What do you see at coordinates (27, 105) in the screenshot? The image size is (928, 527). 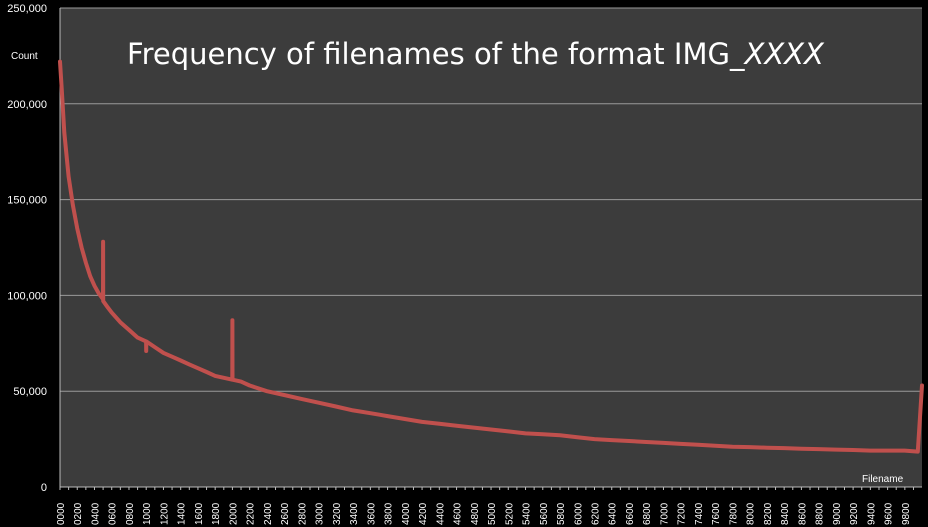 I see `y-tick-label: 200,000` at bounding box center [27, 105].